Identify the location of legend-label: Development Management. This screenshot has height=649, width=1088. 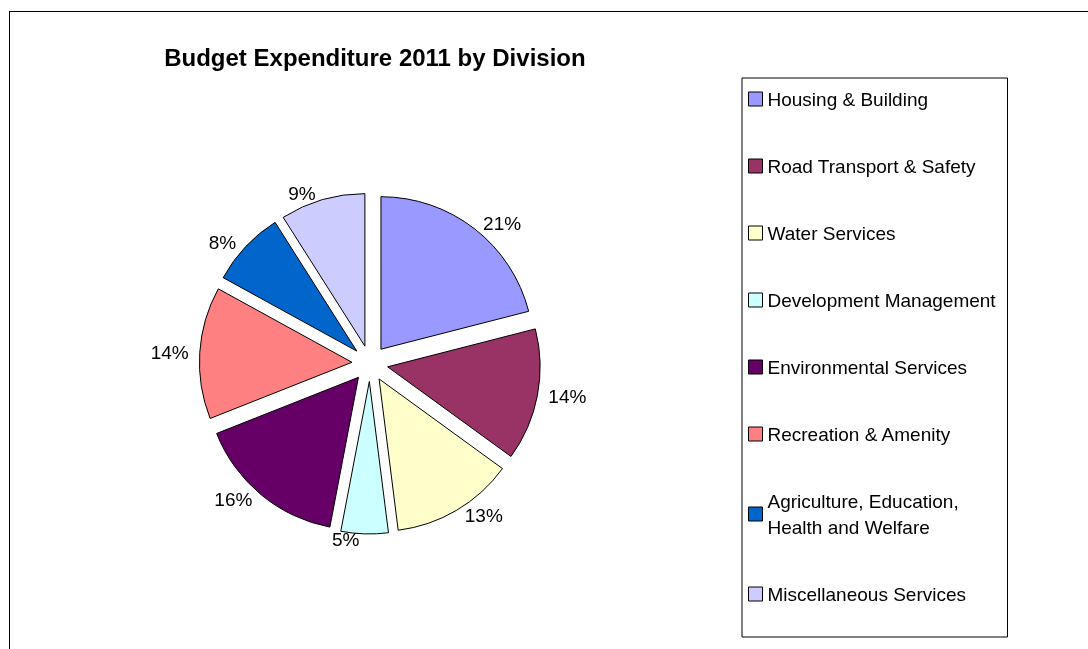
(882, 300).